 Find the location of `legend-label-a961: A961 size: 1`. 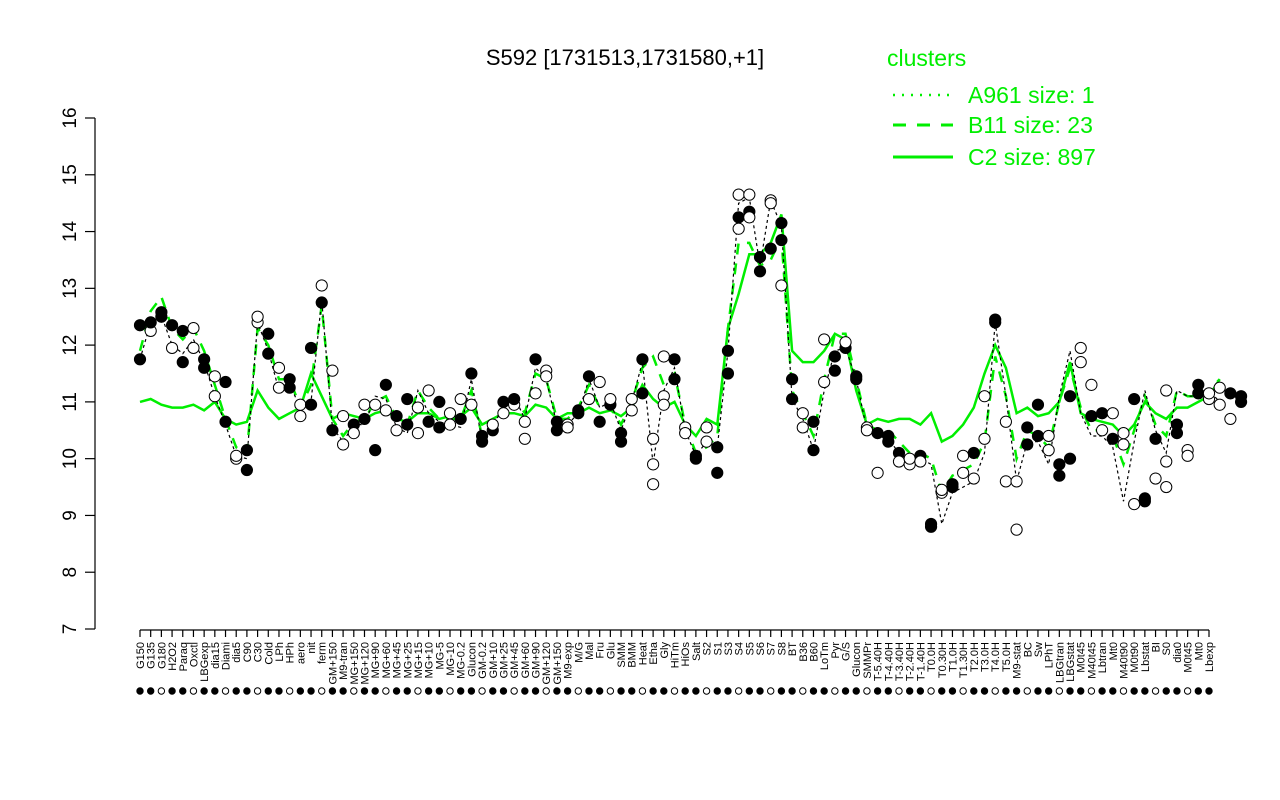

legend-label-a961: A961 size: 1 is located at coordinates (1031, 95).